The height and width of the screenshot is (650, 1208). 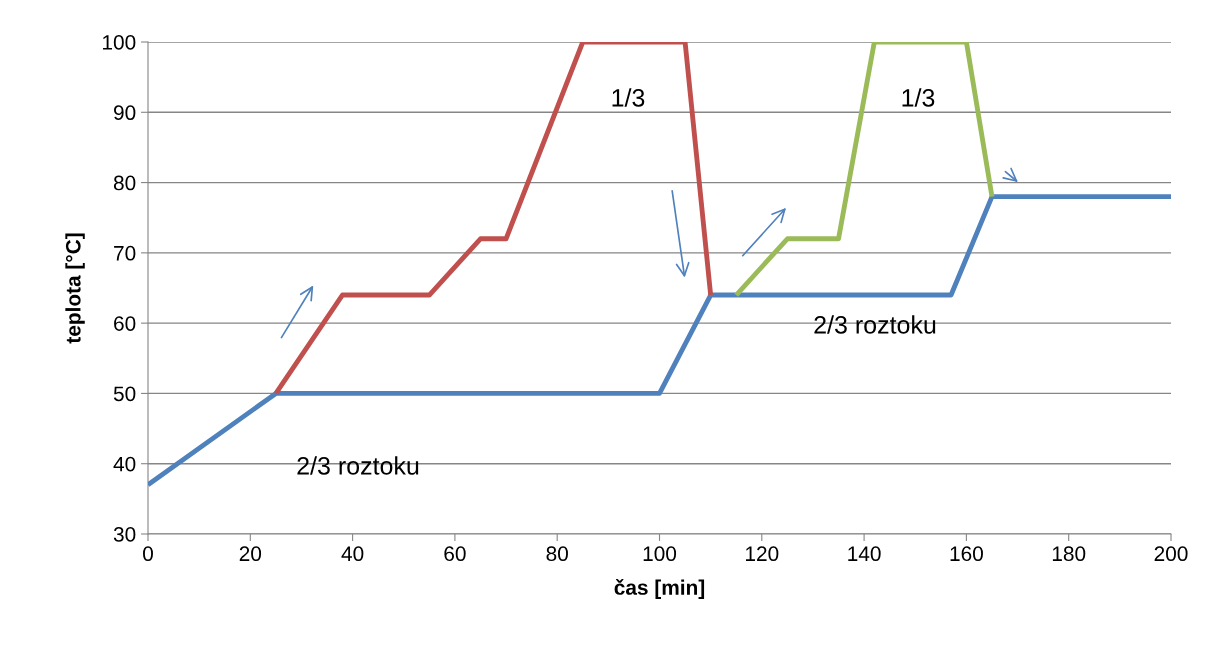 I want to click on y-tick-label: 50, so click(x=124, y=394).